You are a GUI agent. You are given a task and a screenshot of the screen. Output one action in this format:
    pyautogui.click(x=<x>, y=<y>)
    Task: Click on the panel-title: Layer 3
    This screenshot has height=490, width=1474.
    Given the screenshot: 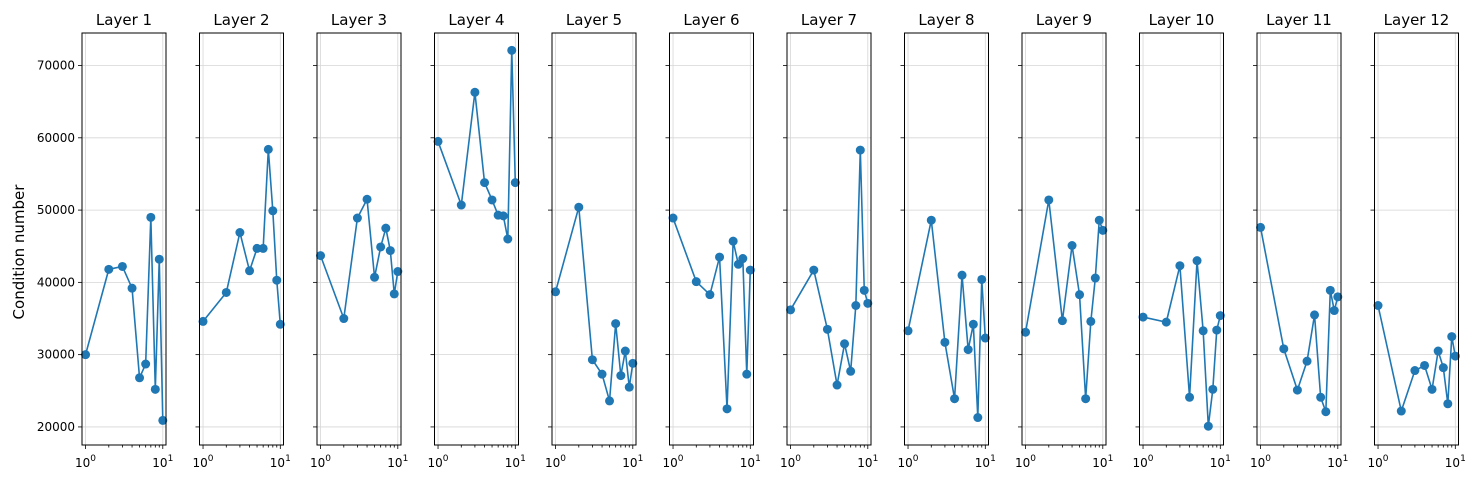 What is the action you would take?
    pyautogui.click(x=359, y=20)
    